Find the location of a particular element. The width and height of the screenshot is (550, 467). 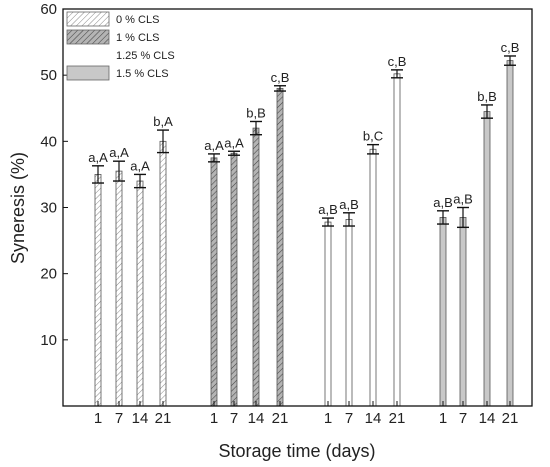

legend-label: 0 % CLS is located at coordinates (137, 20).